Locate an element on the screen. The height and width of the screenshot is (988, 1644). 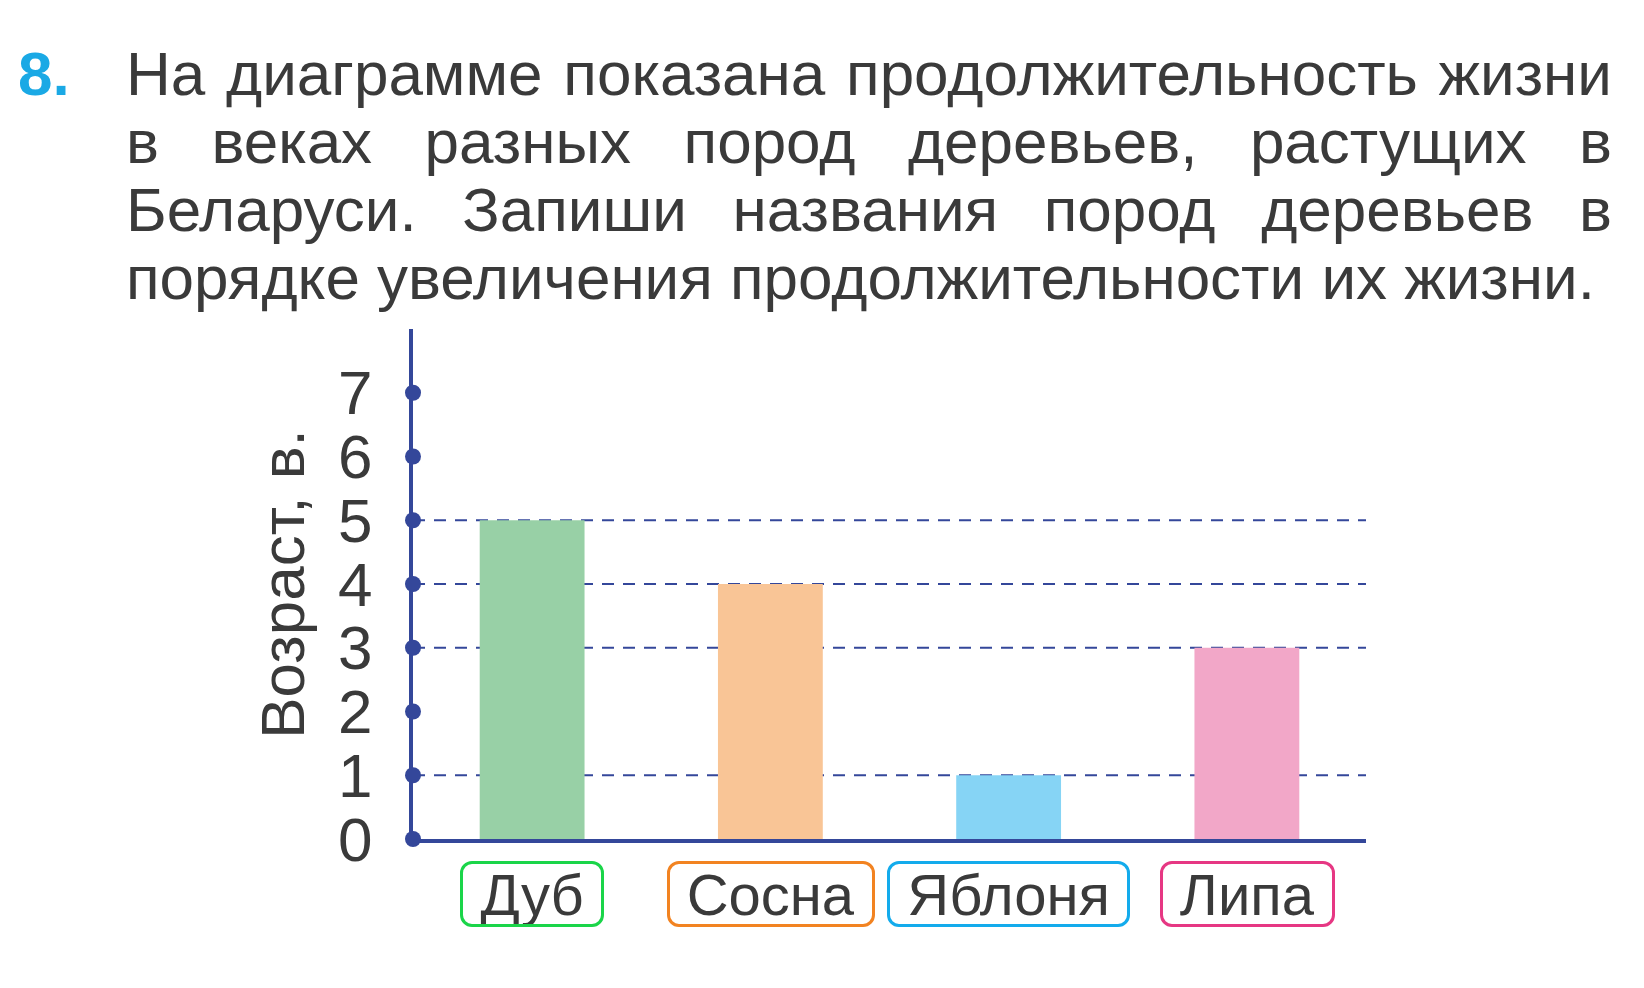
x-tick-label: Дуб is located at coordinates (532, 894).